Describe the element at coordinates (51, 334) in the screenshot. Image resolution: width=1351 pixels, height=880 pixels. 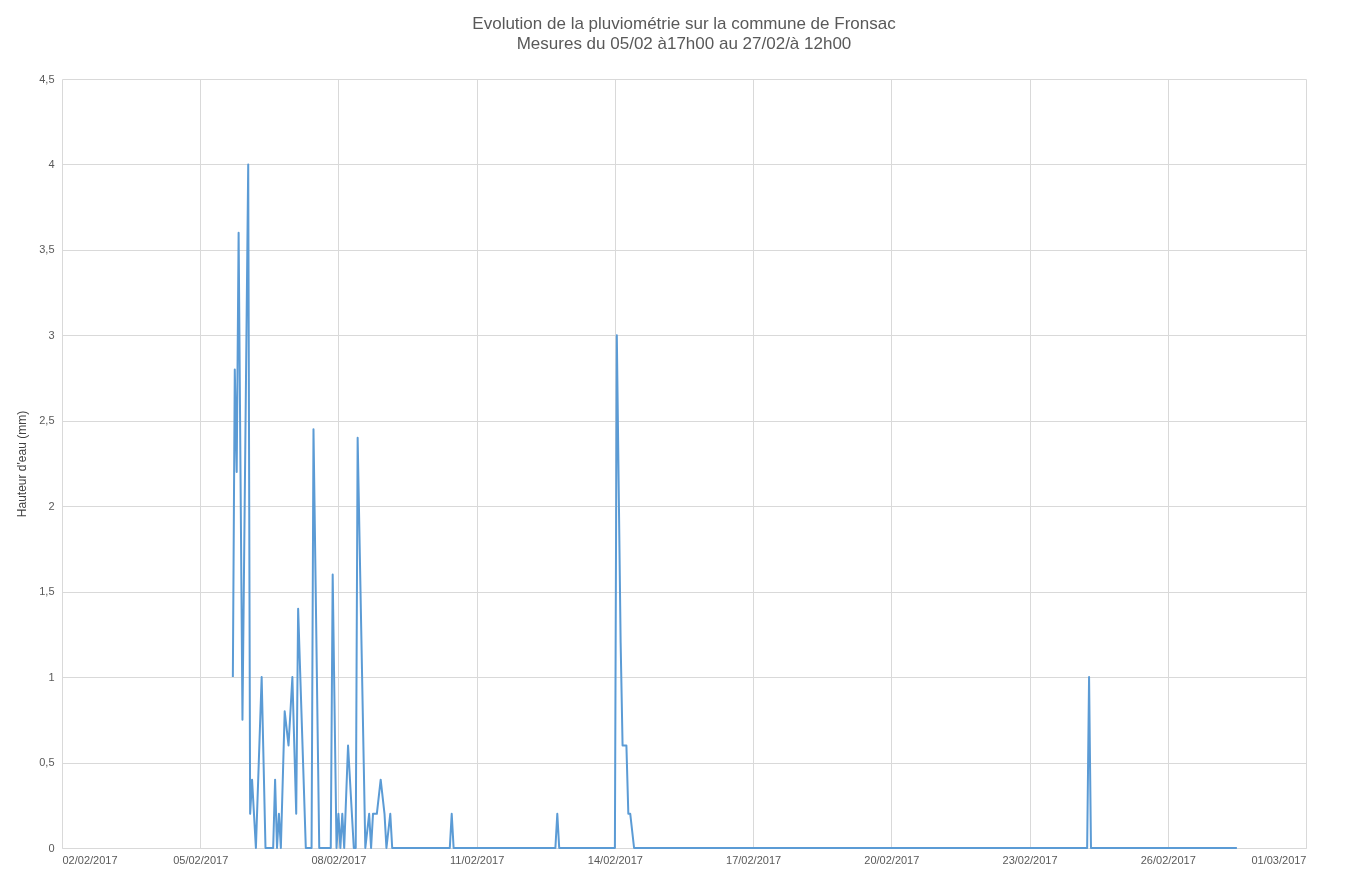
I see `y-tick-label: 3` at that location.